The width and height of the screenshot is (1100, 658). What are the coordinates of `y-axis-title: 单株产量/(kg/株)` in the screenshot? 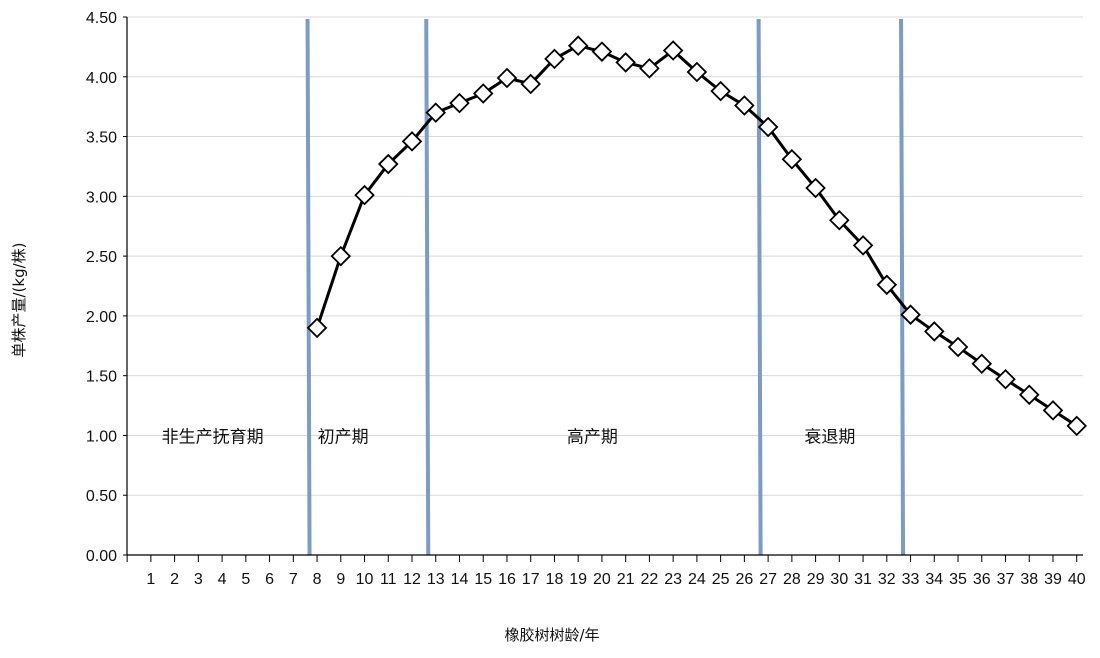 It's located at (19, 299).